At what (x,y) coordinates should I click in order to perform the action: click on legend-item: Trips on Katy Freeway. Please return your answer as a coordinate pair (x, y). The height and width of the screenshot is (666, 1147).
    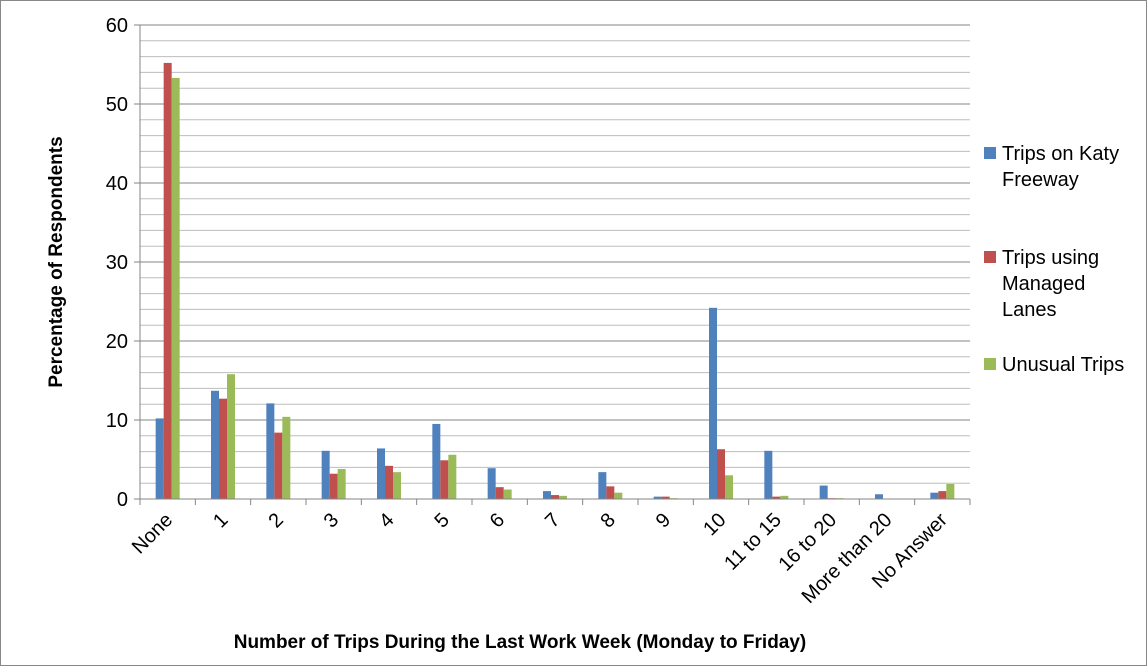
    Looking at the image, I should click on (1055, 167).